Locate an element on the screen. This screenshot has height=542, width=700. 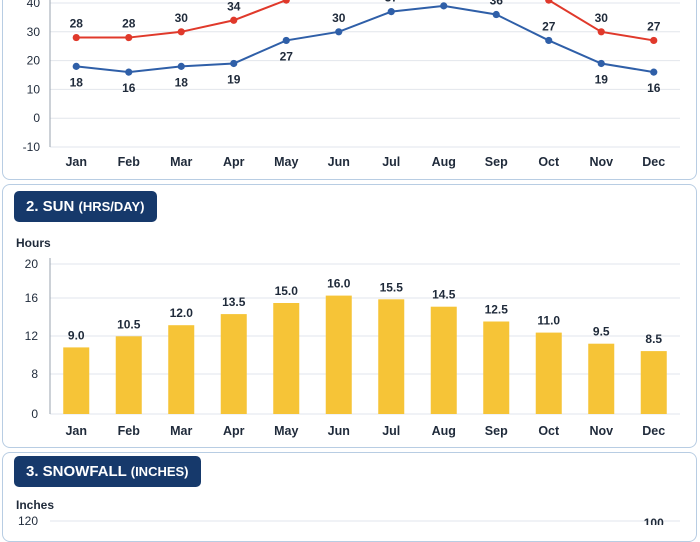
data-label: 13.5 is located at coordinates (234, 302).